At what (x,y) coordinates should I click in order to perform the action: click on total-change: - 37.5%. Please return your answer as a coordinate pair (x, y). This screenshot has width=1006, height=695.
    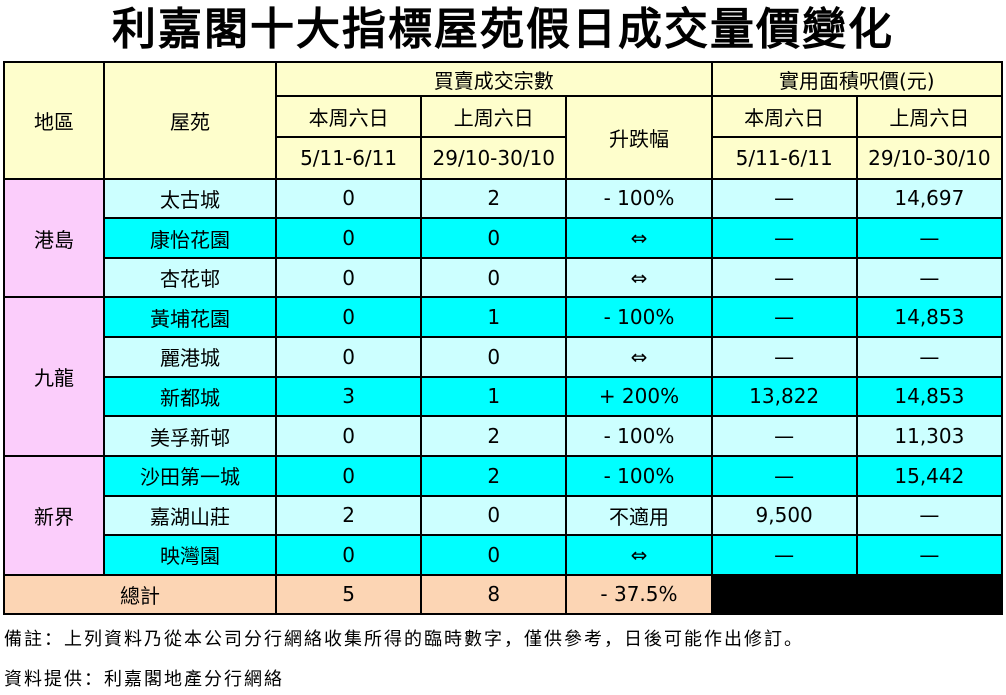
    Looking at the image, I should click on (639, 594).